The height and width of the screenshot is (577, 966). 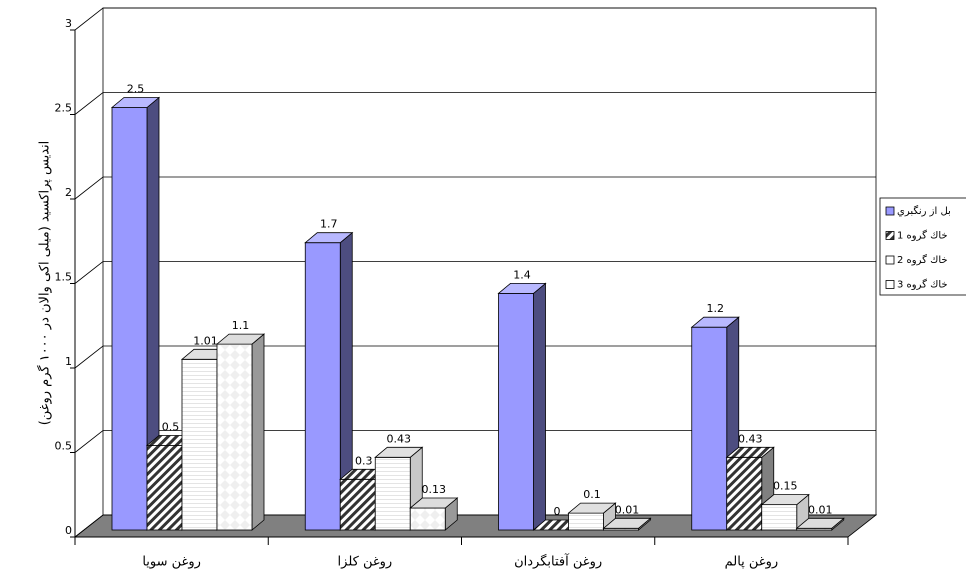 I want to click on data-label: 1.7, so click(x=329, y=224).